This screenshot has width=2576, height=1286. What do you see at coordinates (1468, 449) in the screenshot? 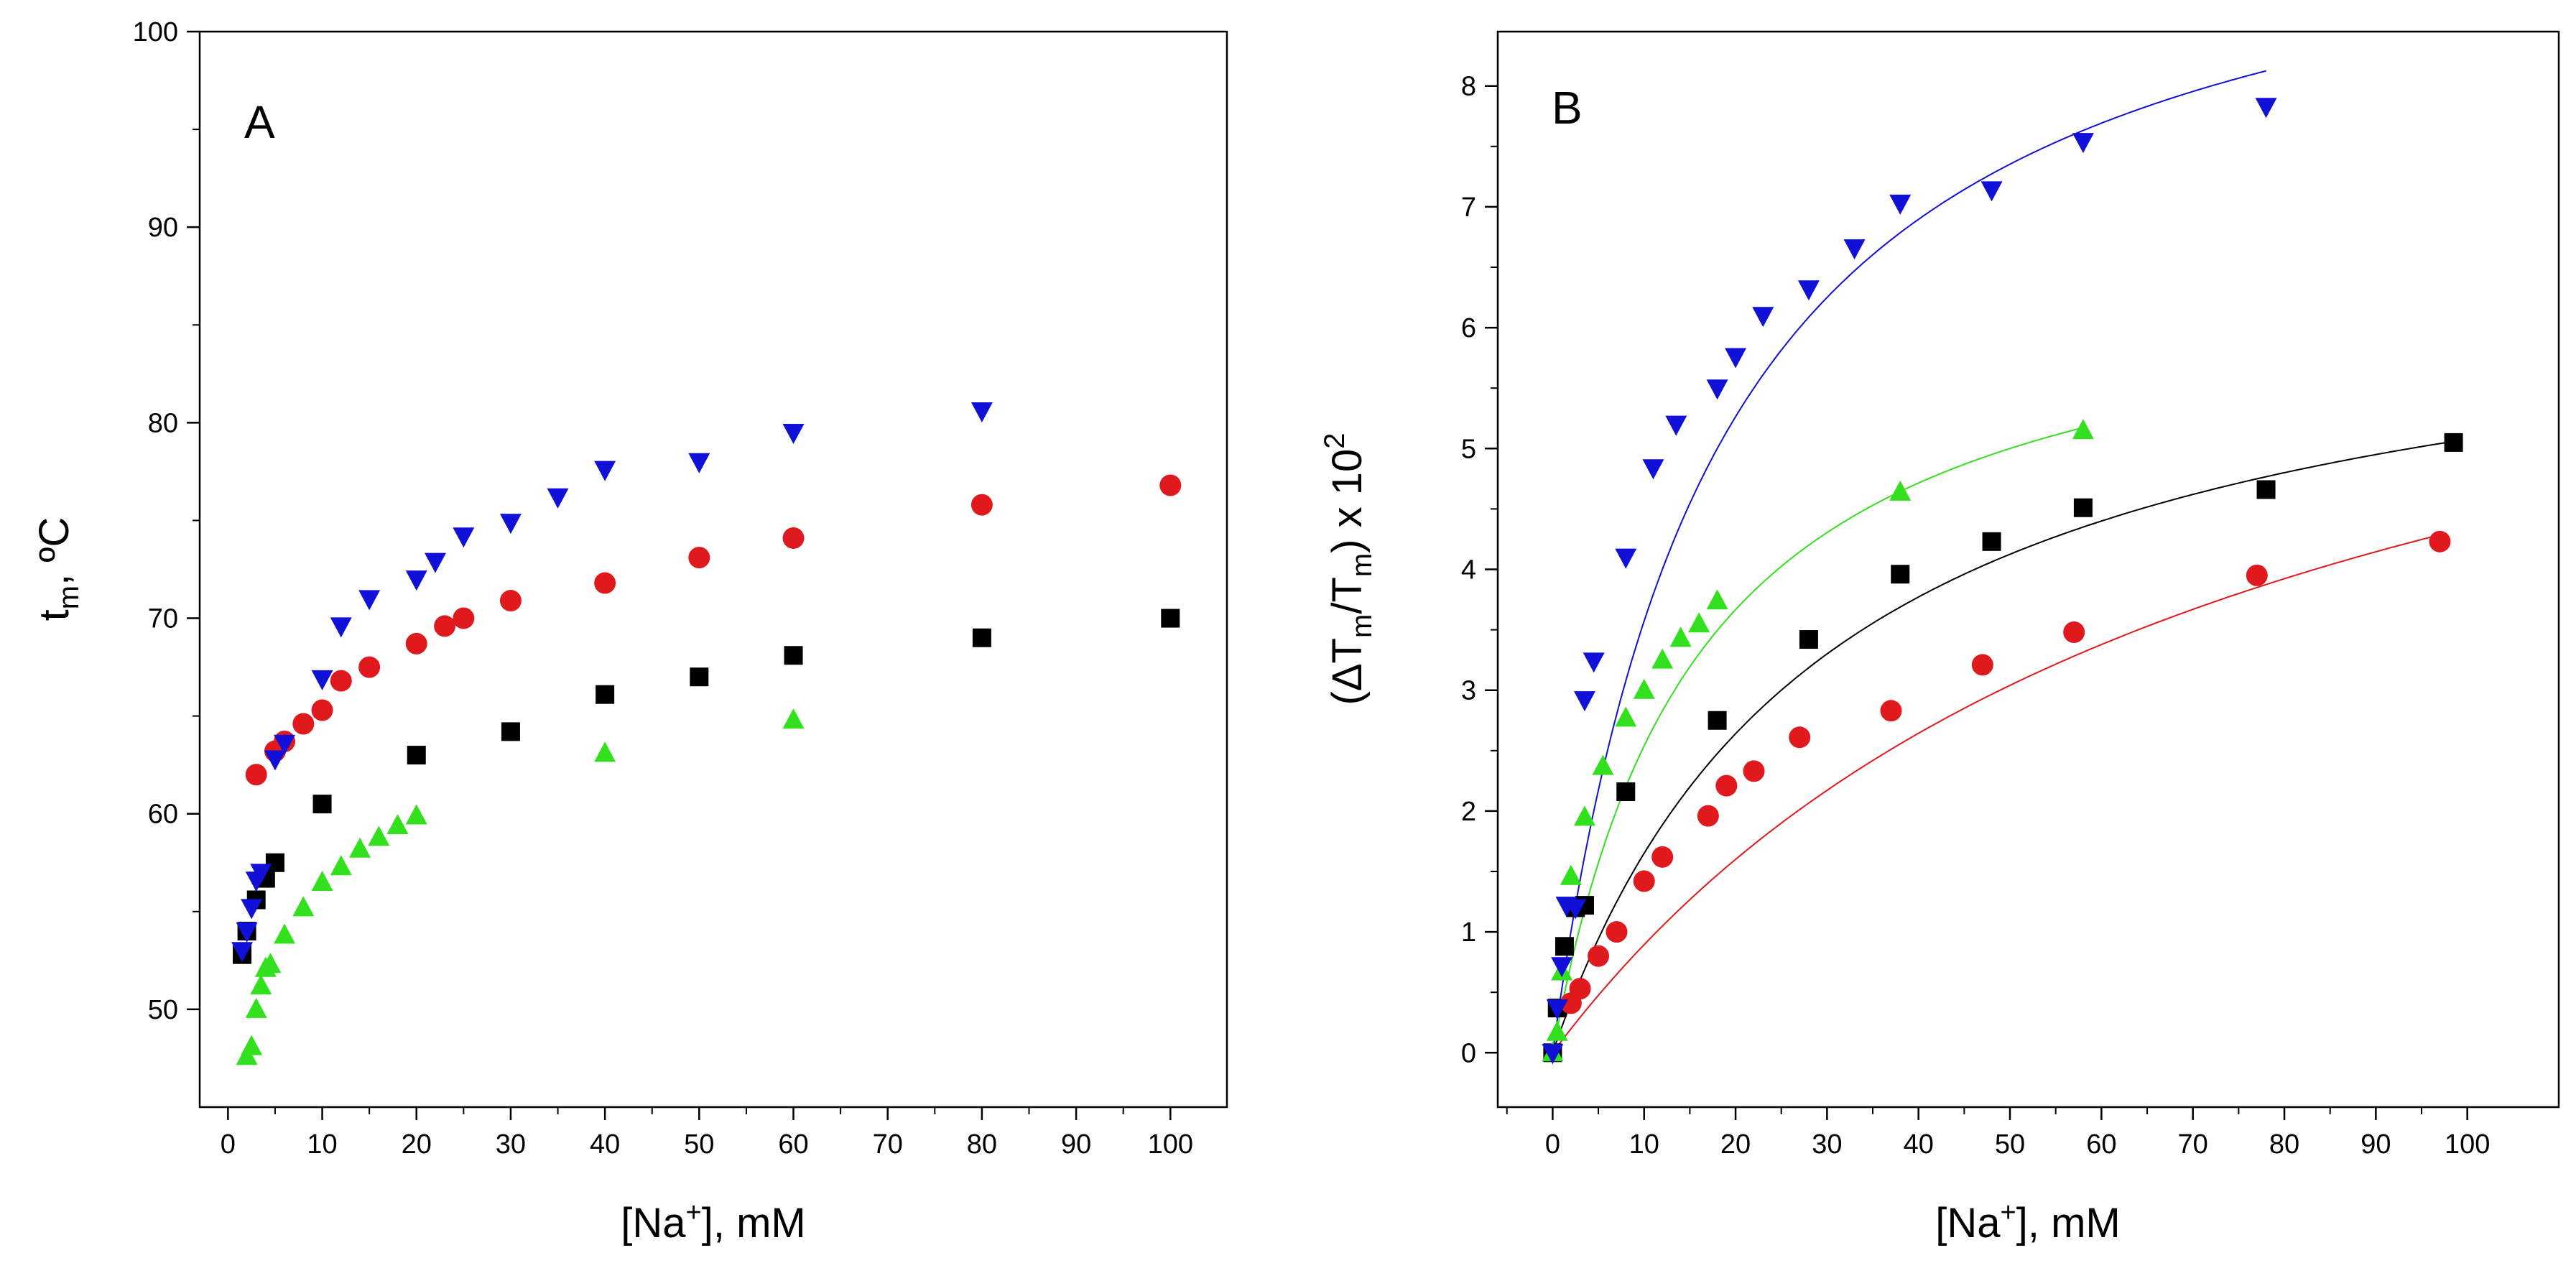
I see `y-tick-label: 5` at bounding box center [1468, 449].